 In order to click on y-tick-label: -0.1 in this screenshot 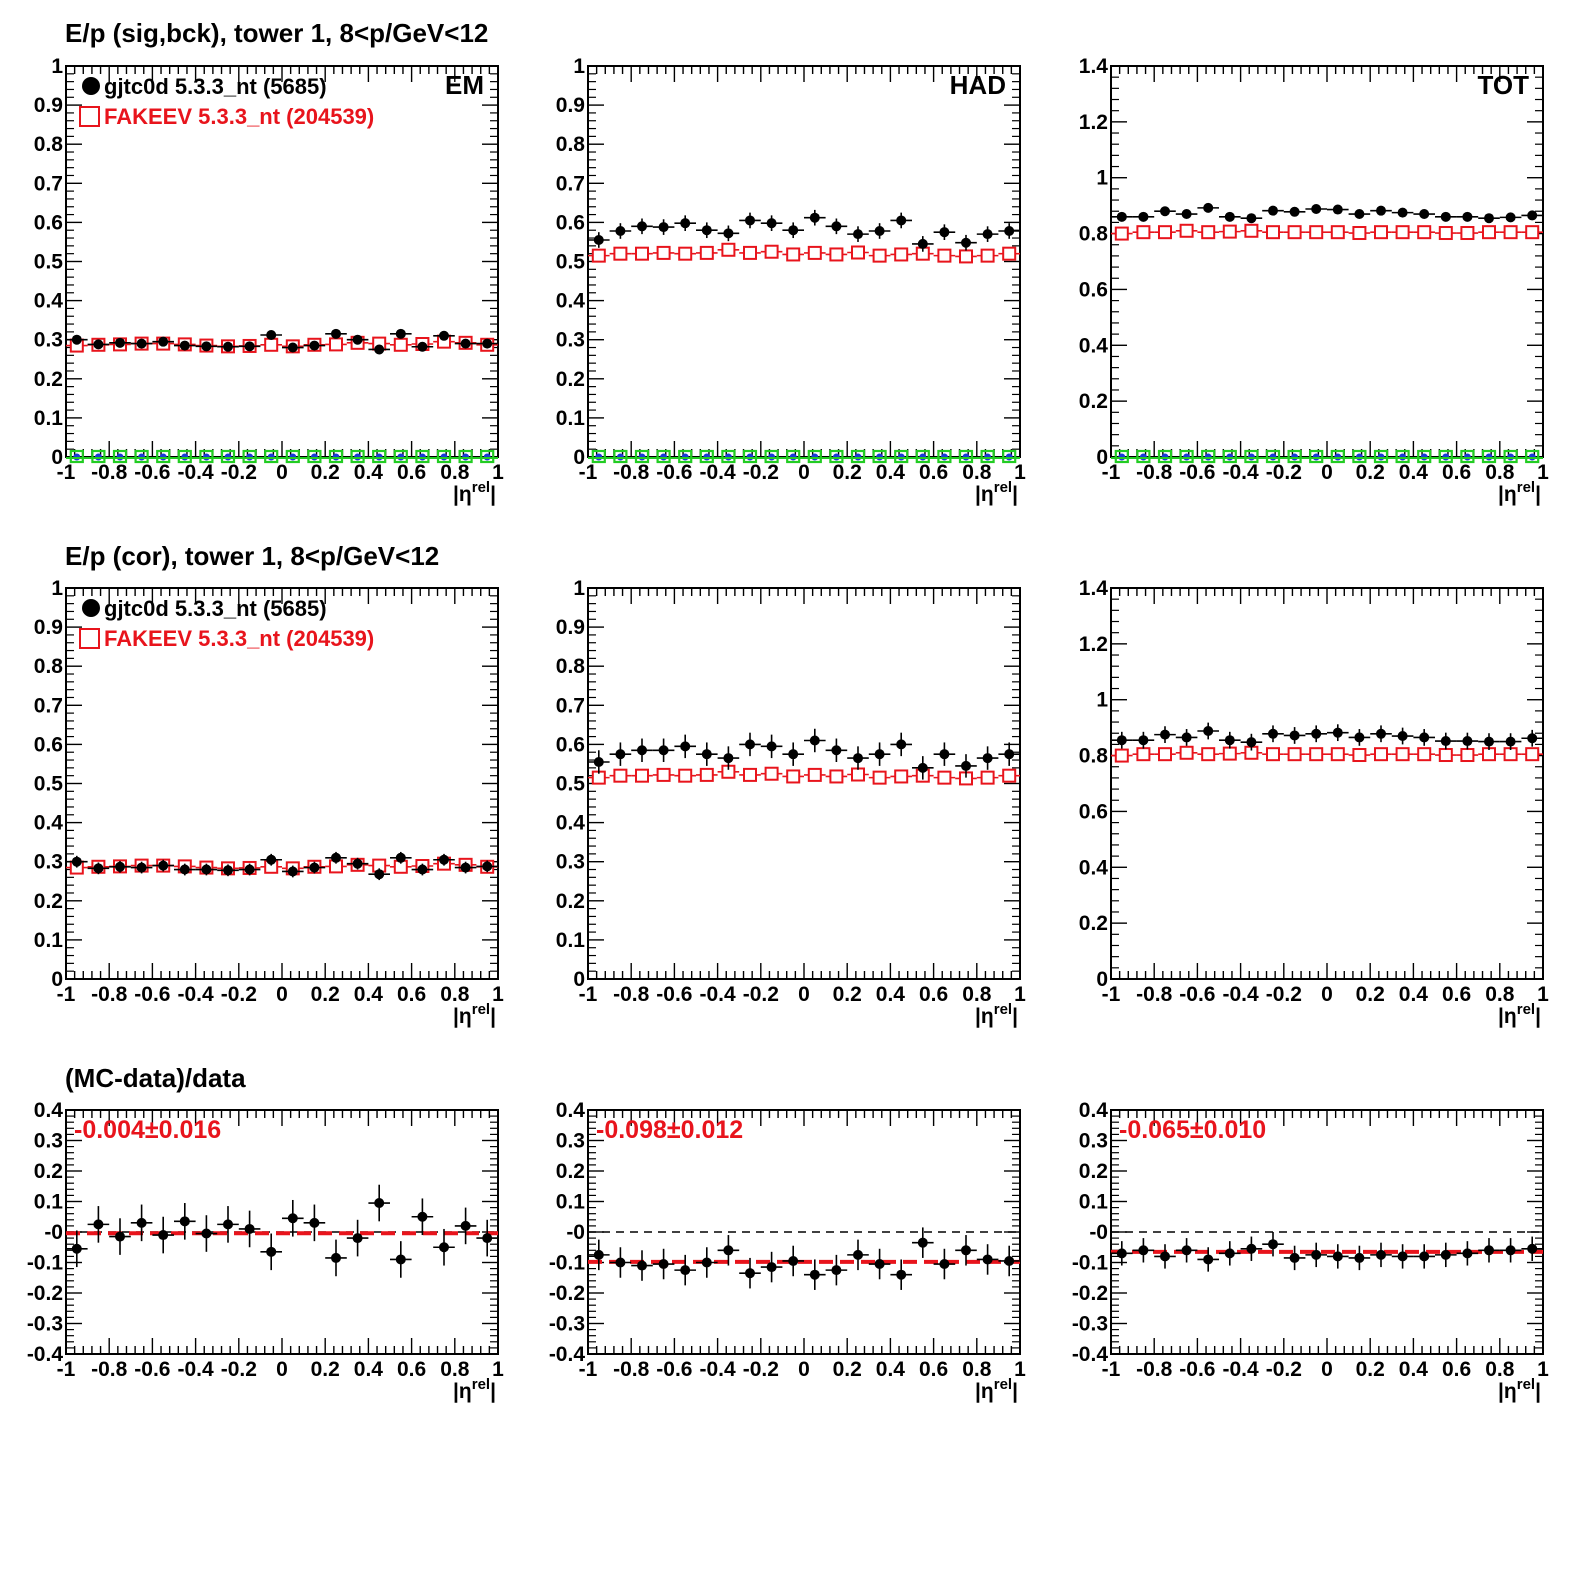, I will do `click(1090, 1263)`.